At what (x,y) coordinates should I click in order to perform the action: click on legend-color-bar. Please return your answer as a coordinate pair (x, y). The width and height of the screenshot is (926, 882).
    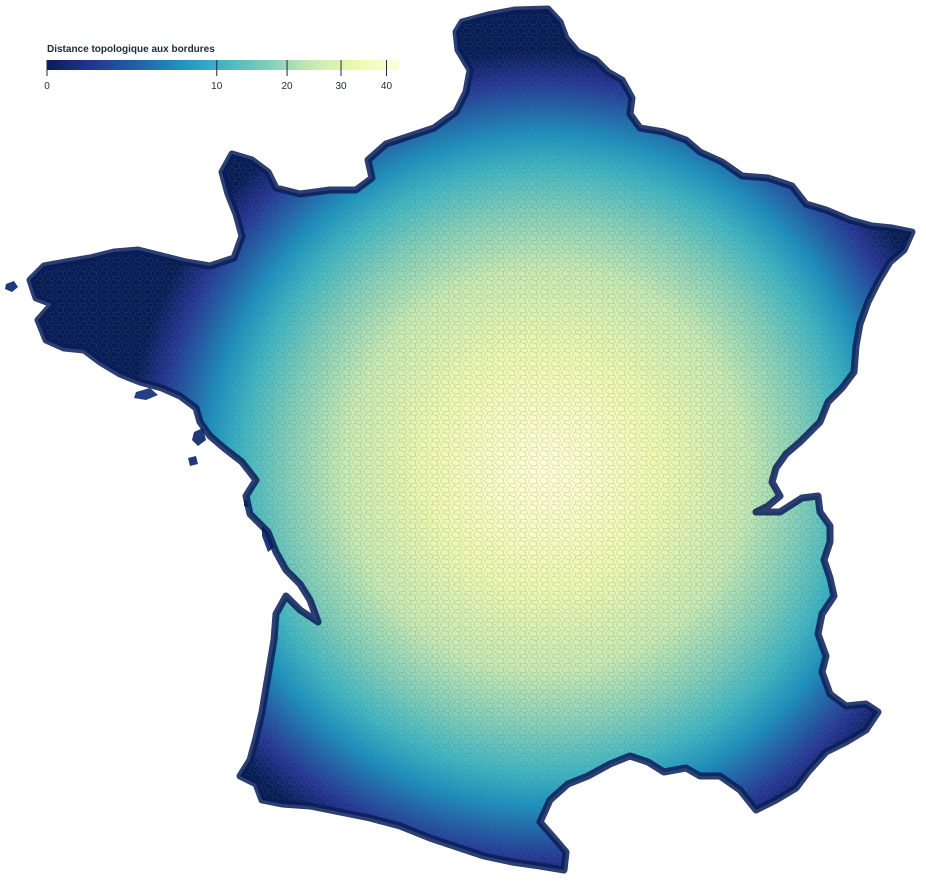
    Looking at the image, I should click on (223, 65).